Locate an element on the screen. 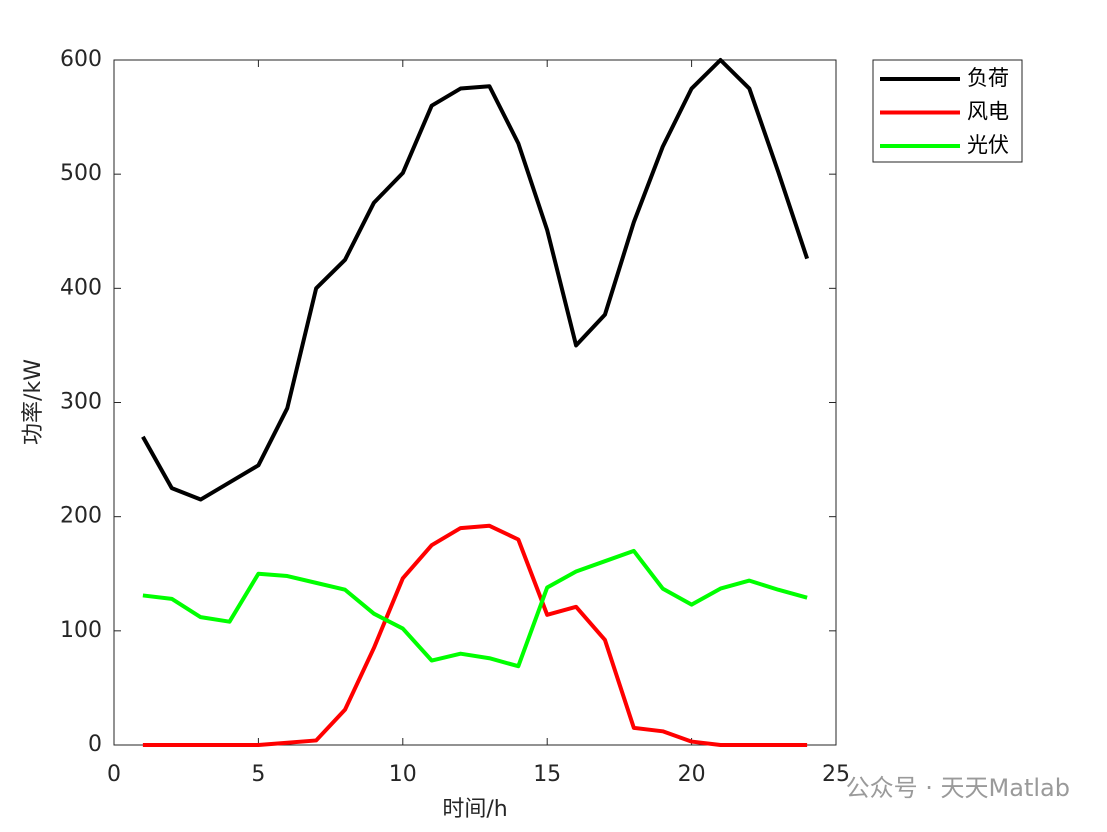 The image size is (1107, 832). y-tick-label: 0 is located at coordinates (95, 744).